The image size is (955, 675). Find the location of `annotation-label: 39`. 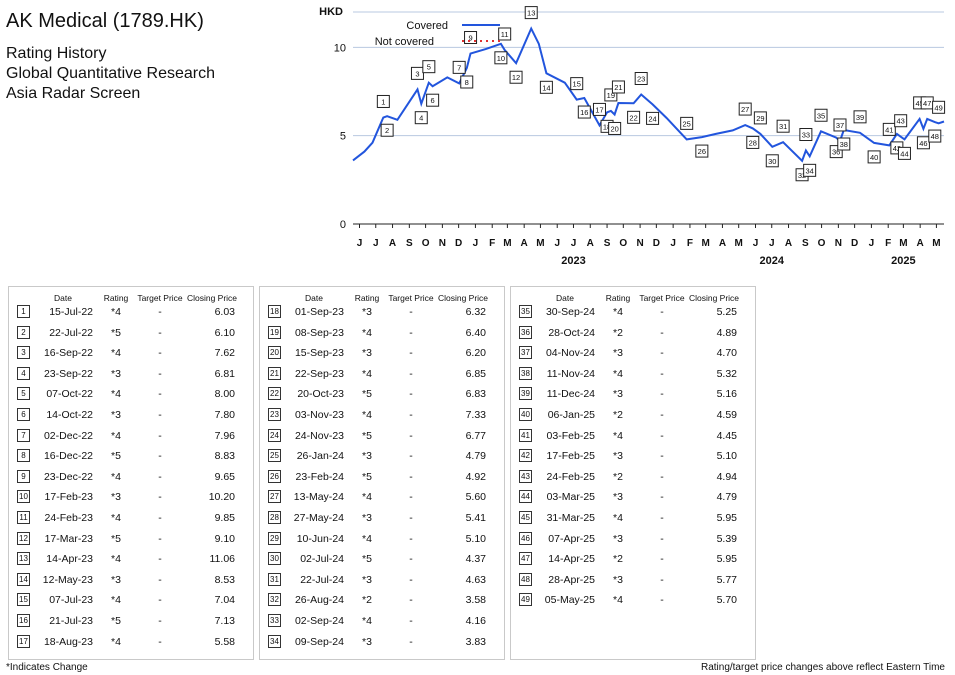

annotation-label: 39 is located at coordinates (860, 117).